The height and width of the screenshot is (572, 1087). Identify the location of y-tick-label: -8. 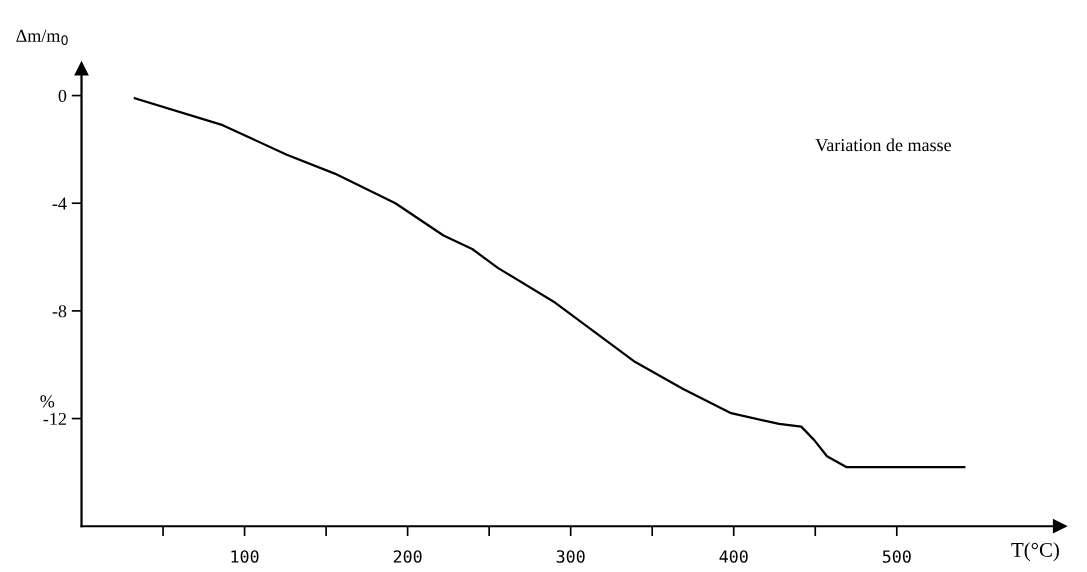
(59, 311).